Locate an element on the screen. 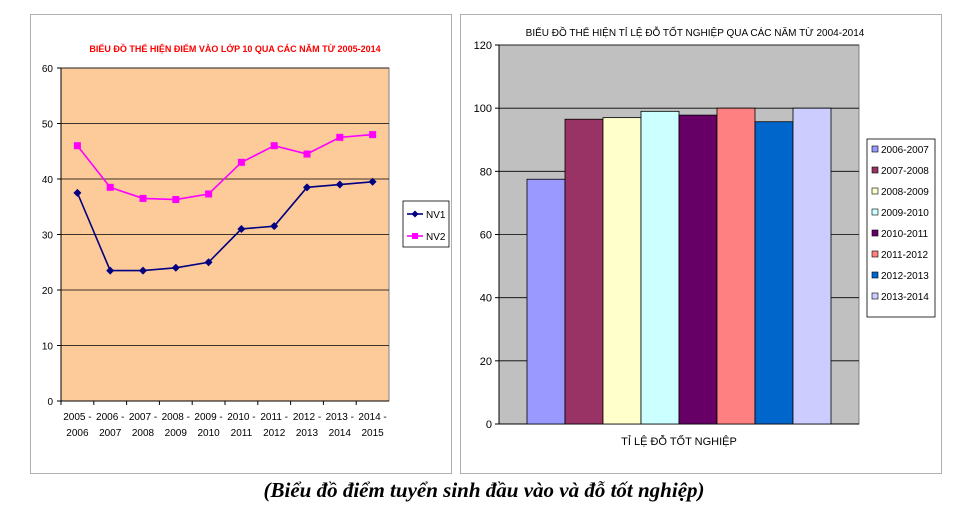 Image resolution: width=968 pixels, height=520 pixels. legend-label: 2008-2009 is located at coordinates (905, 192).